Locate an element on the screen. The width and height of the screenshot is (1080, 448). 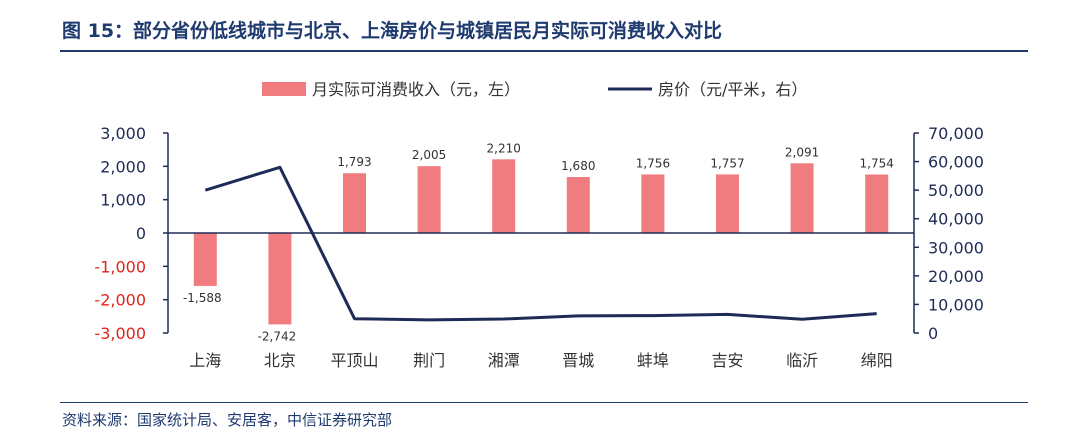
legend-label-price: 房价（元/平米，右） is located at coordinates (732, 89).